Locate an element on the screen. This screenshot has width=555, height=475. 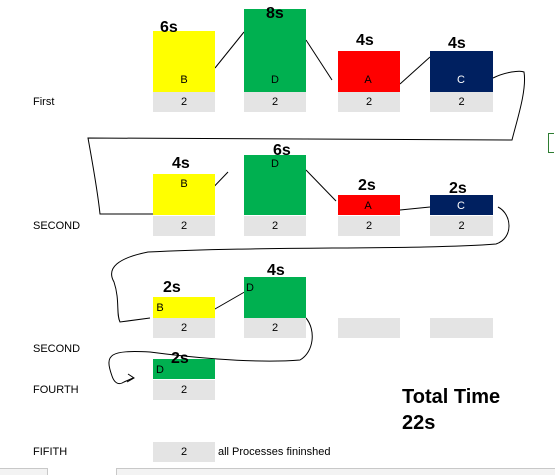
block-d-first is located at coordinates (275, 50).